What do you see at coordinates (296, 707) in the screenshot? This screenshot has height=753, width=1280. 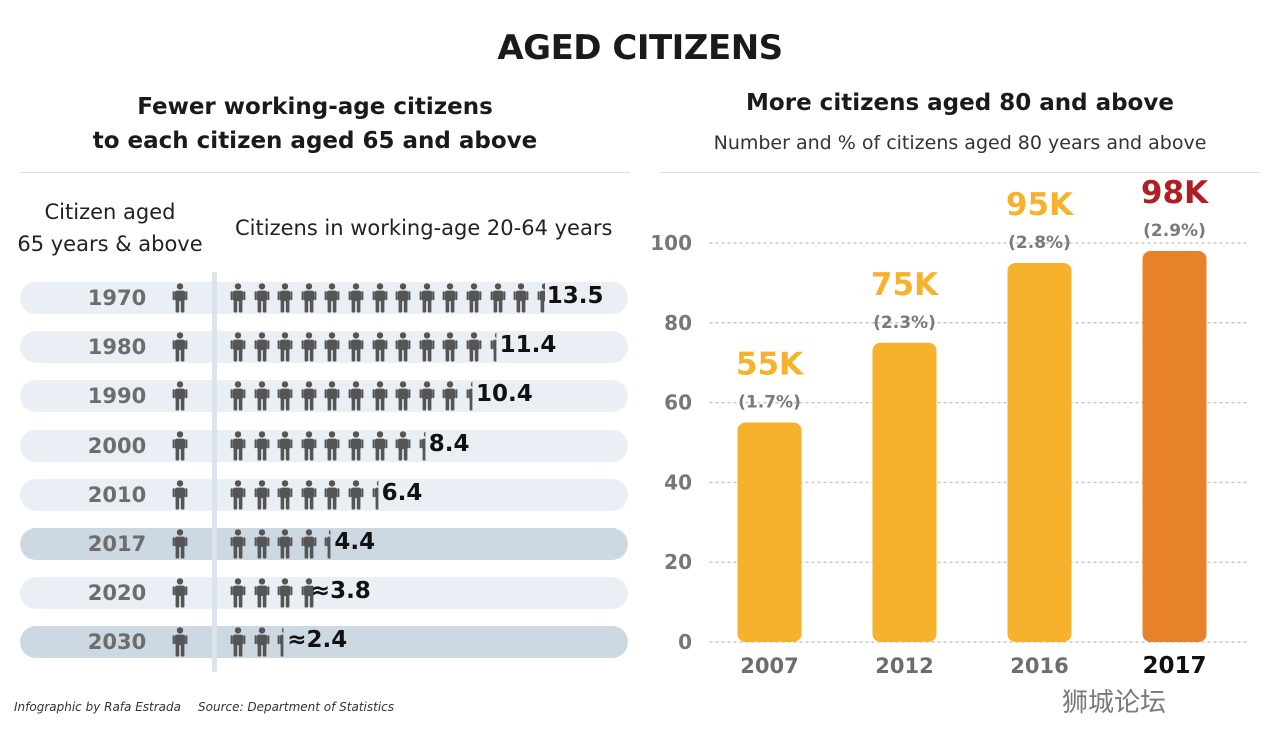 I see `footer-source: Source: Department of Statistics` at bounding box center [296, 707].